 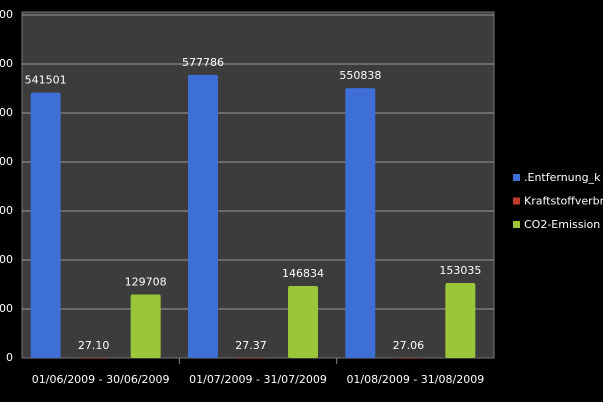 I want to click on data-label: 577786, so click(x=203, y=62).